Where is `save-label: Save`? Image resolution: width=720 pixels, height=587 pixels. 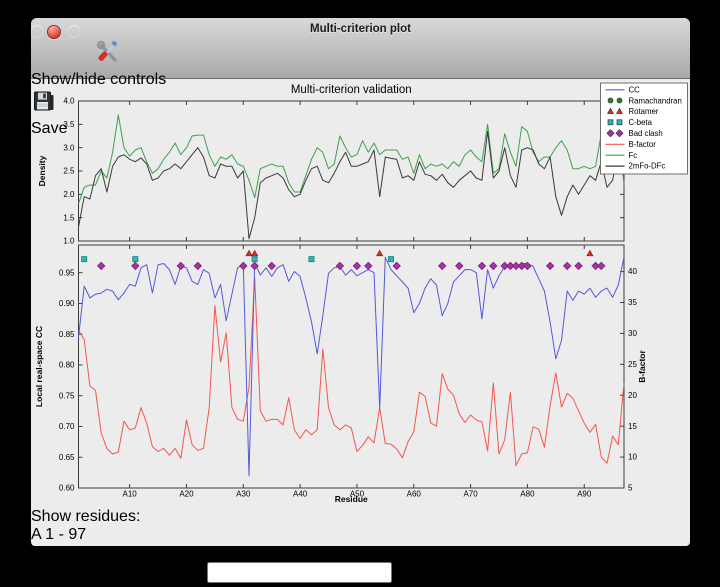
save-label: Save is located at coordinates (49, 128).